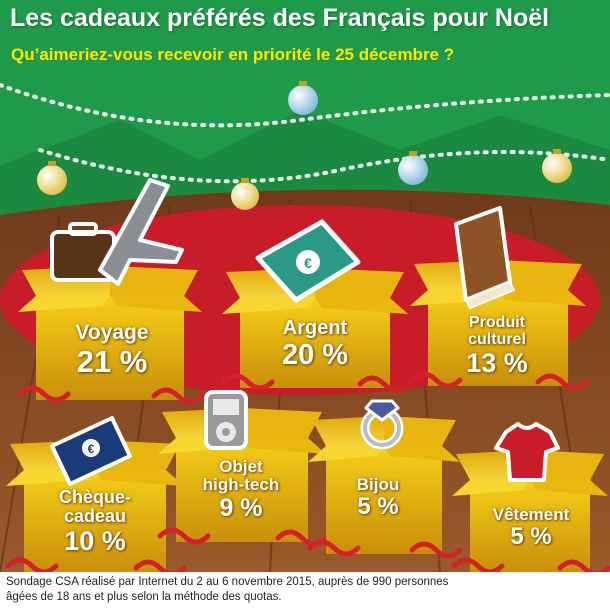 This screenshot has width=610, height=610. What do you see at coordinates (95, 540) in the screenshot?
I see `value-label: 10 %` at bounding box center [95, 540].